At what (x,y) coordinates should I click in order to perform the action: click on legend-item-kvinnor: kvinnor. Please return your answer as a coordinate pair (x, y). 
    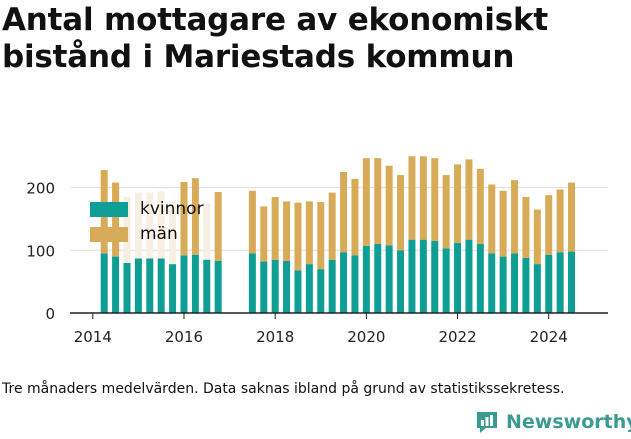
    Looking at the image, I should click on (147, 209).